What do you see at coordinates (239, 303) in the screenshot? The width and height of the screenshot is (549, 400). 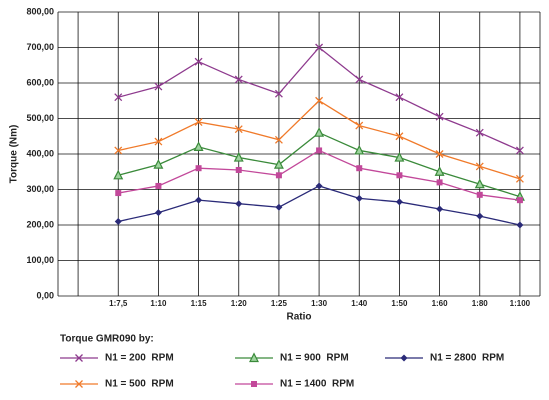 I see `x-tick-label: 1:20` at bounding box center [239, 303].